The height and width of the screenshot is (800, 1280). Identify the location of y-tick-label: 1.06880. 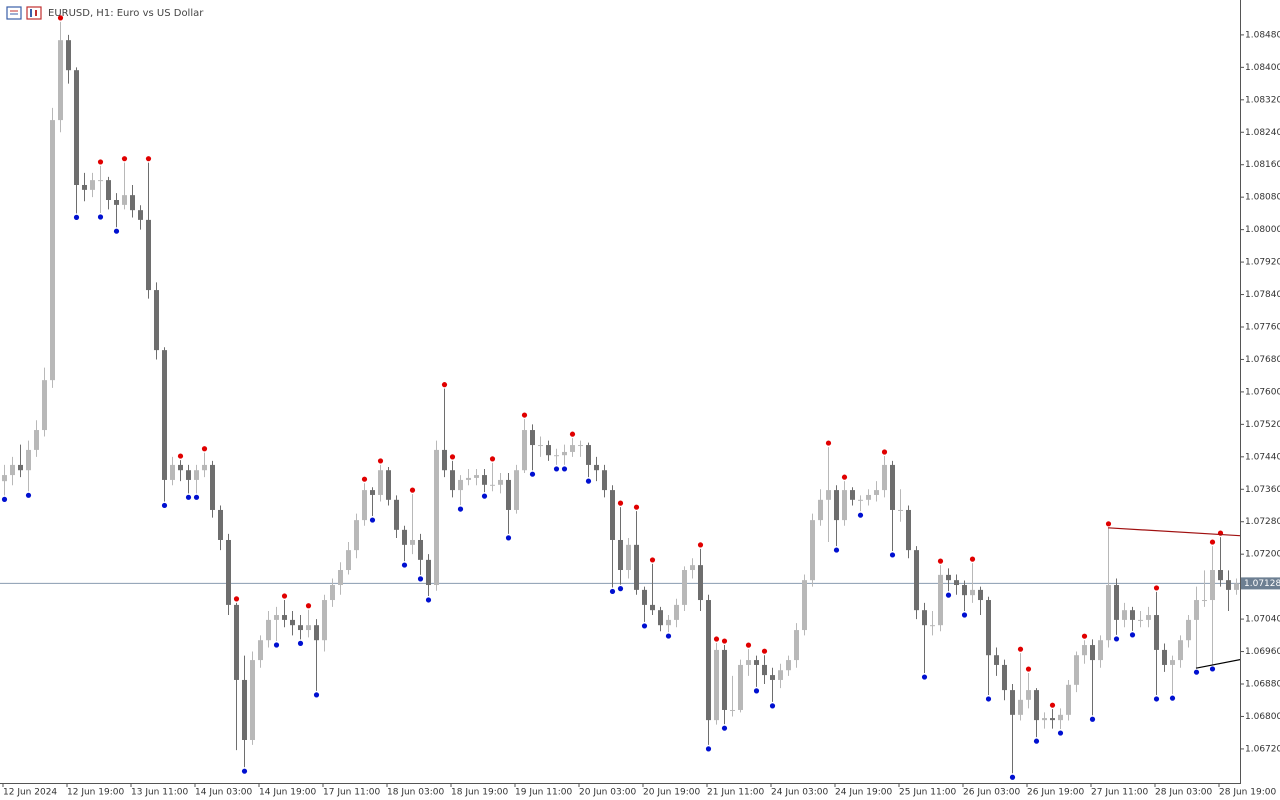
(1262, 685).